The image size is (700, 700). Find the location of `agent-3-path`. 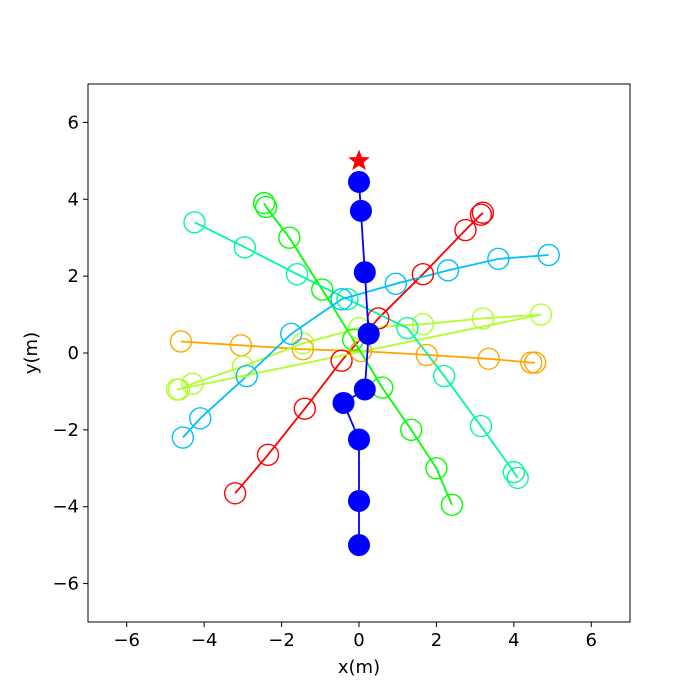

agent-3-path is located at coordinates (359, 352).